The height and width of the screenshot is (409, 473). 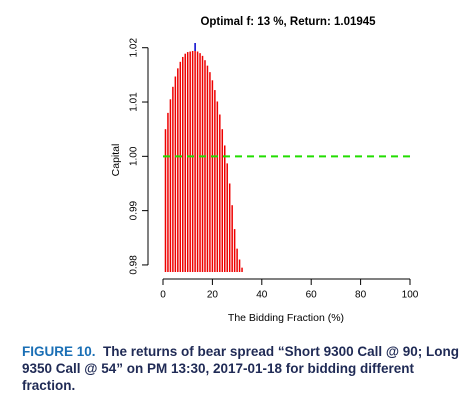 I want to click on x-tick-label: 80, so click(x=361, y=295).